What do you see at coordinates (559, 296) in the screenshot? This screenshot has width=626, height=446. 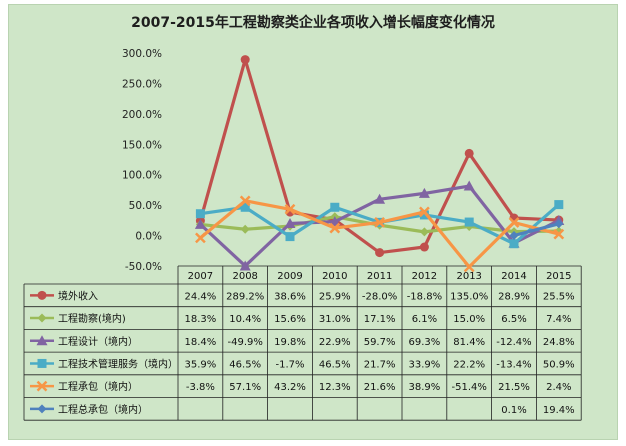 I see `data-label: 25.5%` at bounding box center [559, 296].